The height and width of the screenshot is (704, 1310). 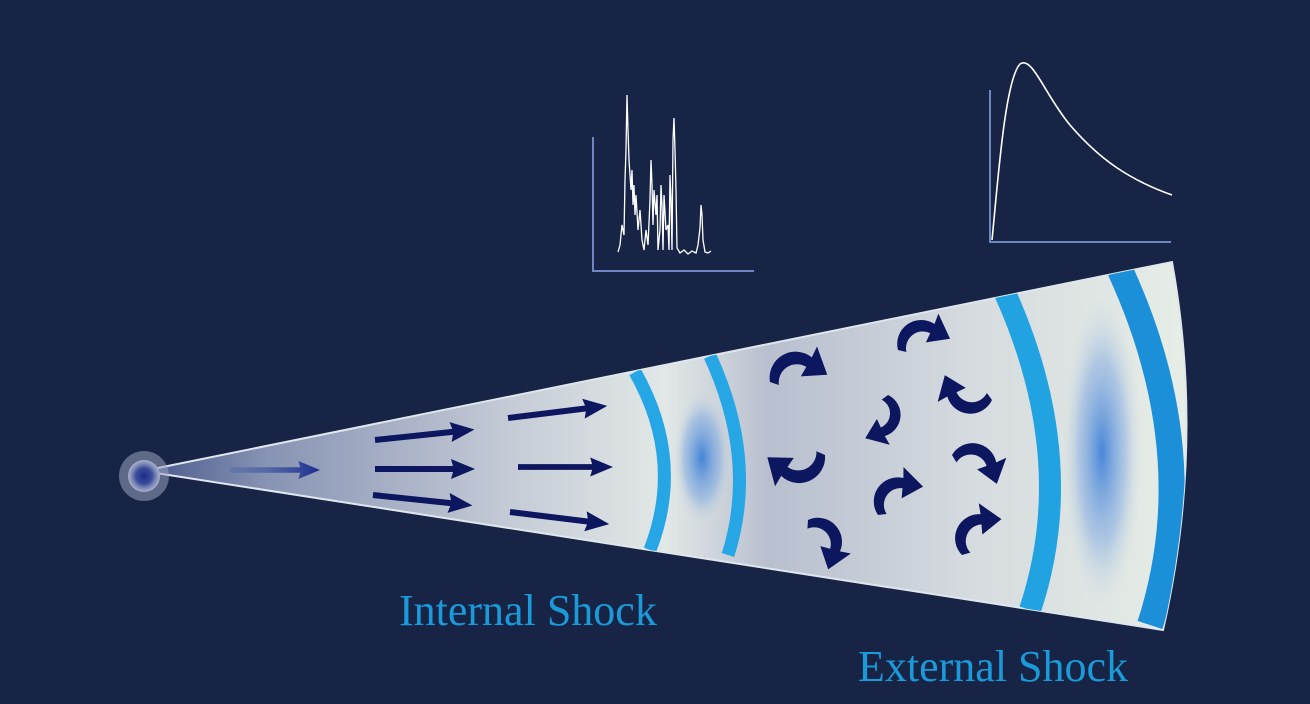 I want to click on prompt-curve, so click(x=664, y=174).